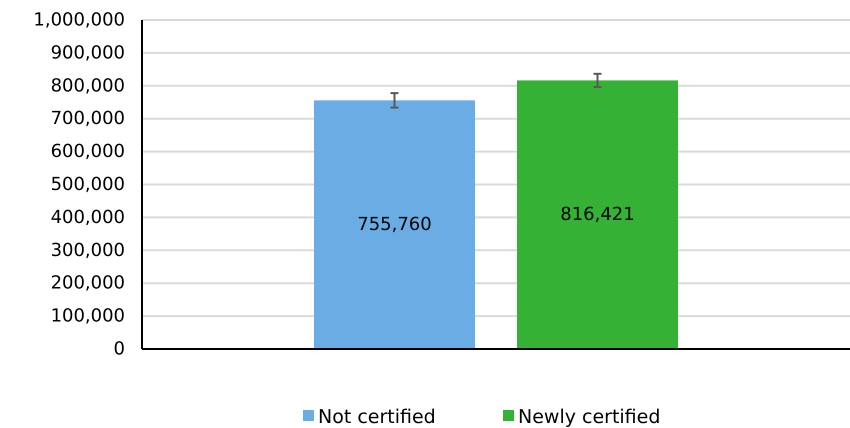  I want to click on y-tick-label: 500,000, so click(87, 184).